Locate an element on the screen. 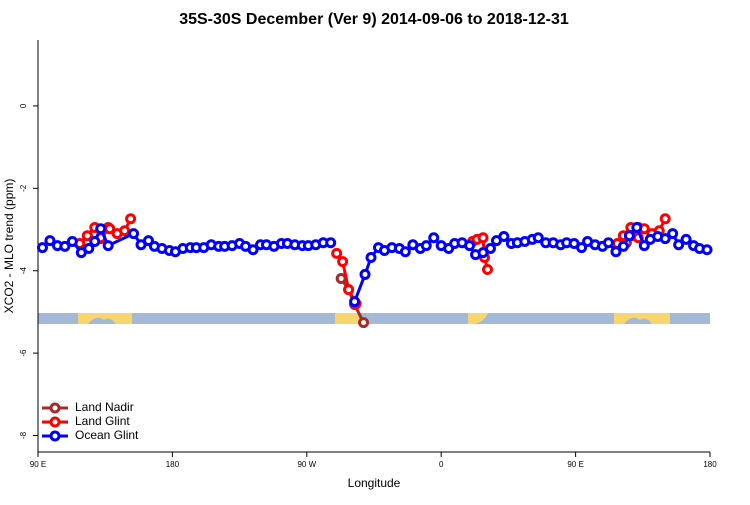 The image size is (750, 505). legend-label: Ocean Glint is located at coordinates (107, 435).